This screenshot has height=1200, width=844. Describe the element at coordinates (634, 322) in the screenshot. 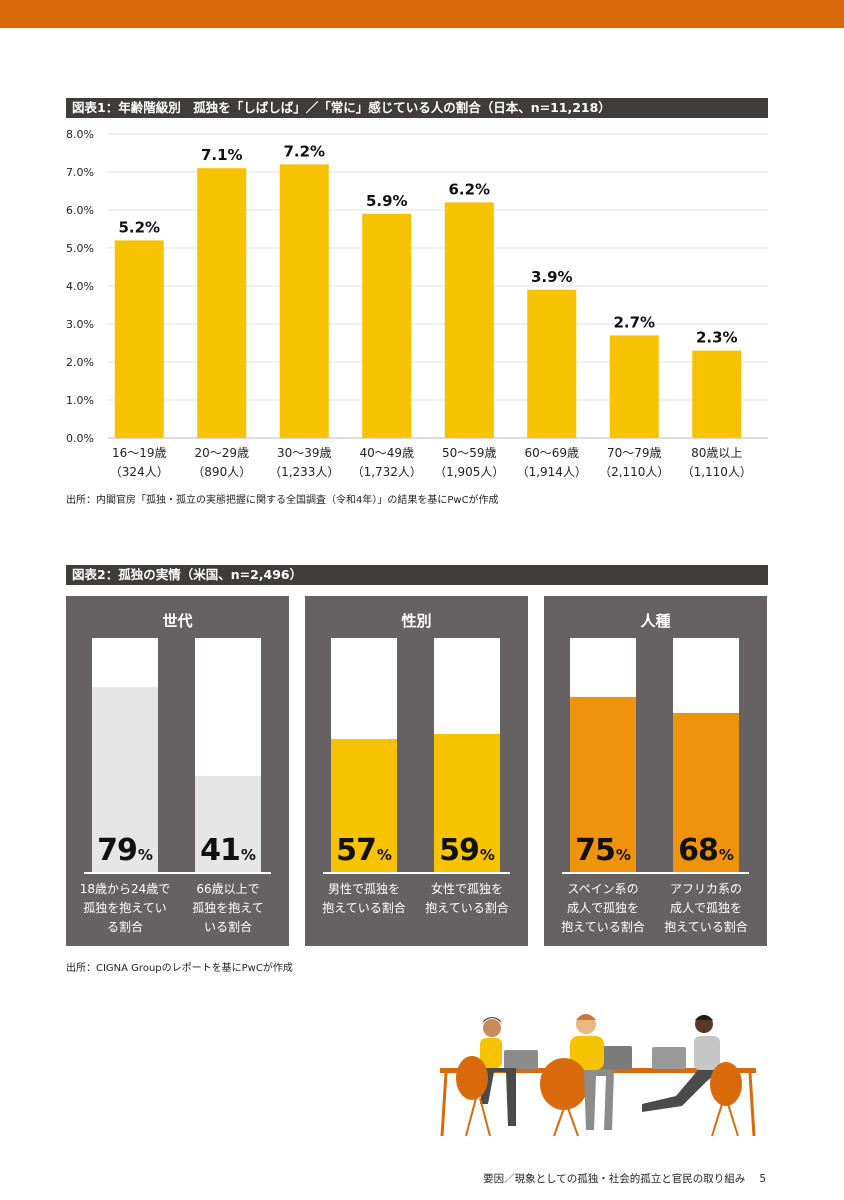

I see `bar-value-label: 2.7%` at that location.